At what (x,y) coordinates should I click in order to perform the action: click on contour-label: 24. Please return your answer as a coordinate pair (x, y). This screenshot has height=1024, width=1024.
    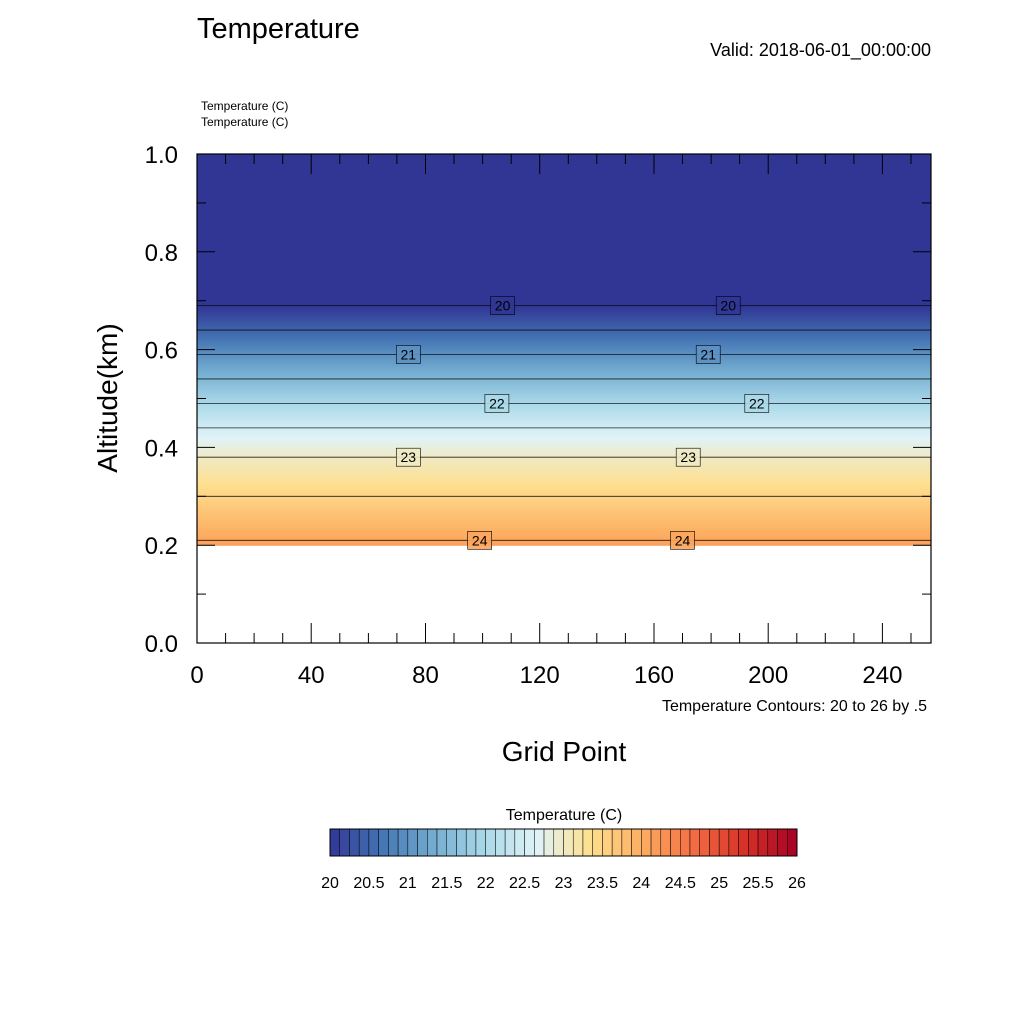
    Looking at the image, I should click on (480, 540).